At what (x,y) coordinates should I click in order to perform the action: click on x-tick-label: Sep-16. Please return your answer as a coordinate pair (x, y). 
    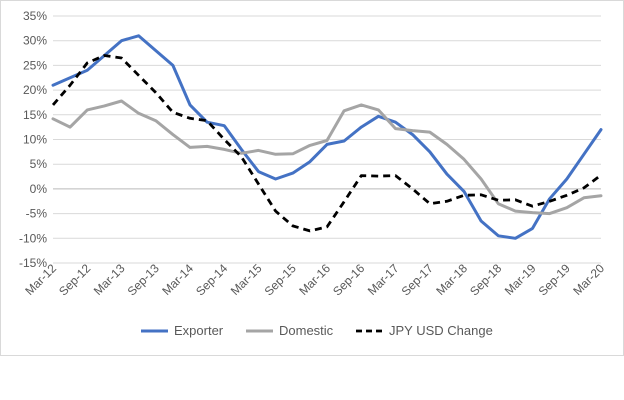
    Looking at the image, I should click on (348, 279).